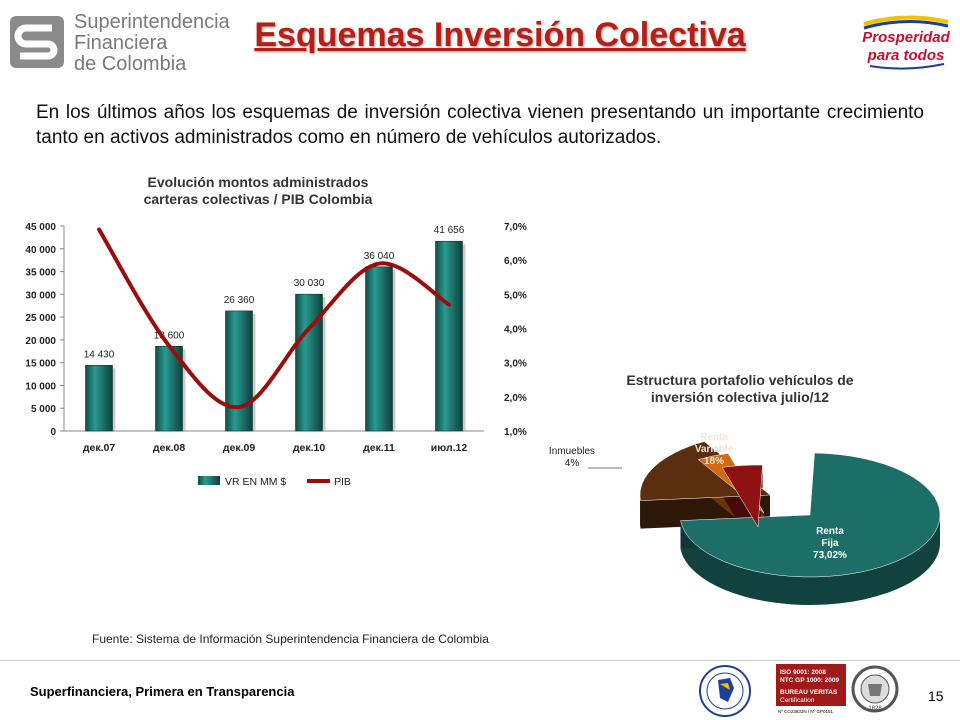 The width and height of the screenshot is (960, 720). Describe the element at coordinates (830, 531) in the screenshot. I see `pie-label-renta-fija-line: Renta` at that location.